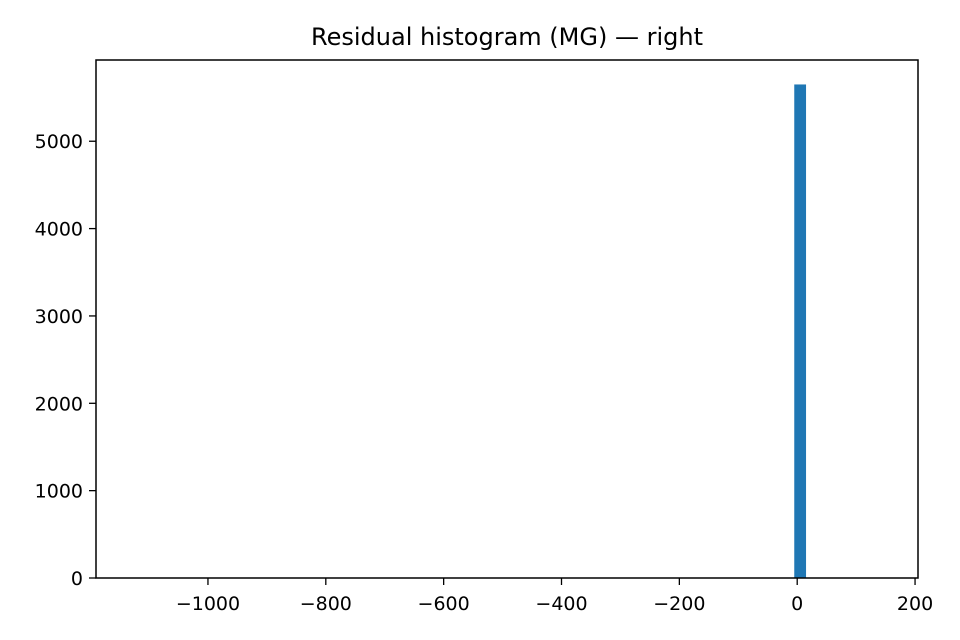 The width and height of the screenshot is (960, 640). What do you see at coordinates (59, 142) in the screenshot?
I see `y-tick-label: 5000` at bounding box center [59, 142].